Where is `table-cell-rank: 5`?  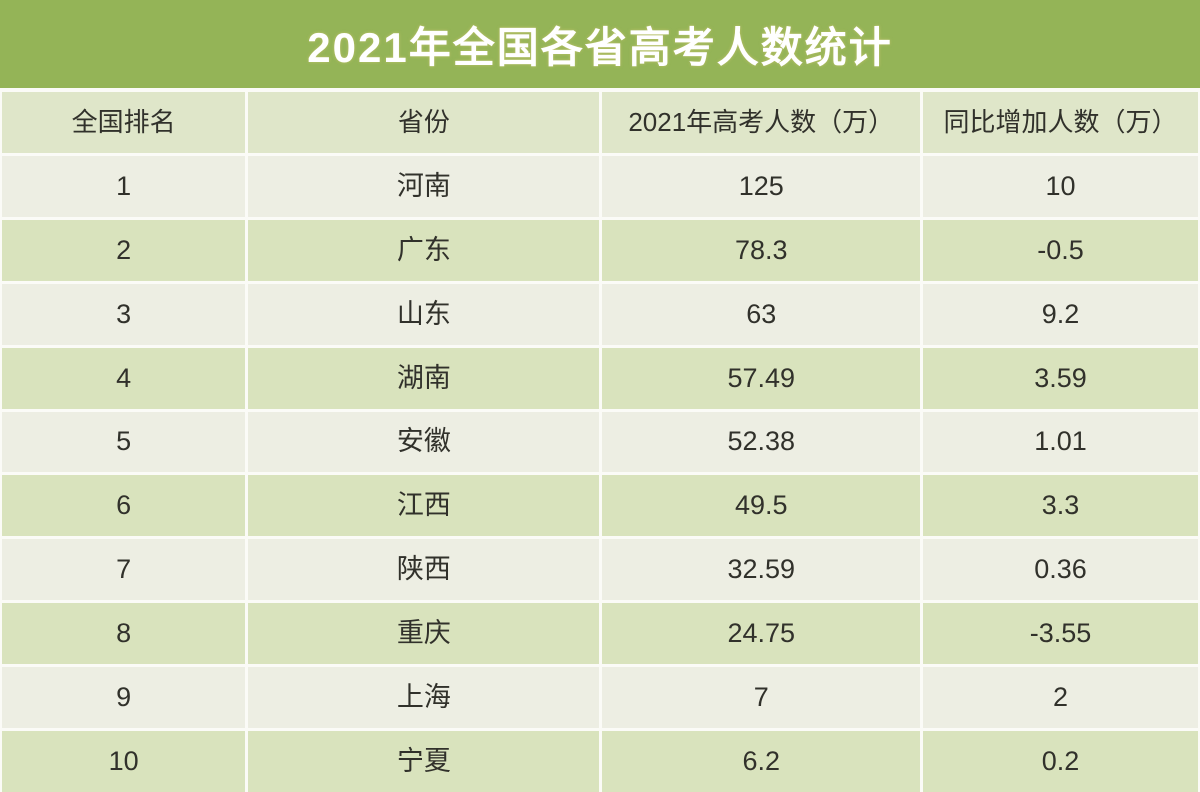
table-cell-rank: 5 is located at coordinates (124, 442).